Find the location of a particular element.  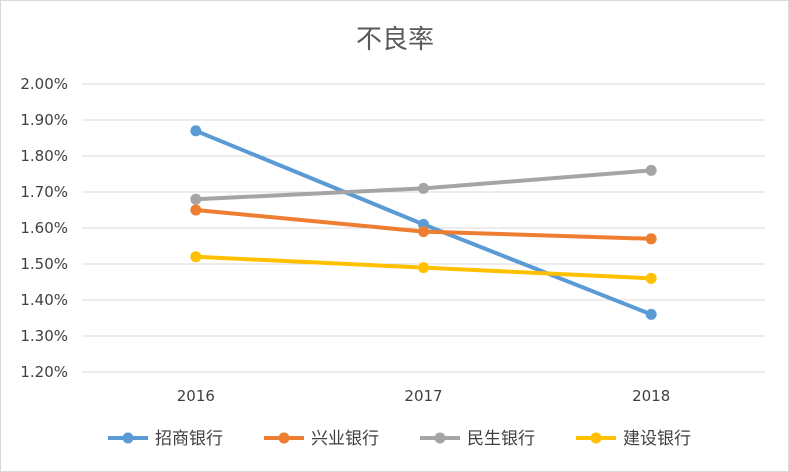

y-tick-label: 1.50% is located at coordinates (44, 264).